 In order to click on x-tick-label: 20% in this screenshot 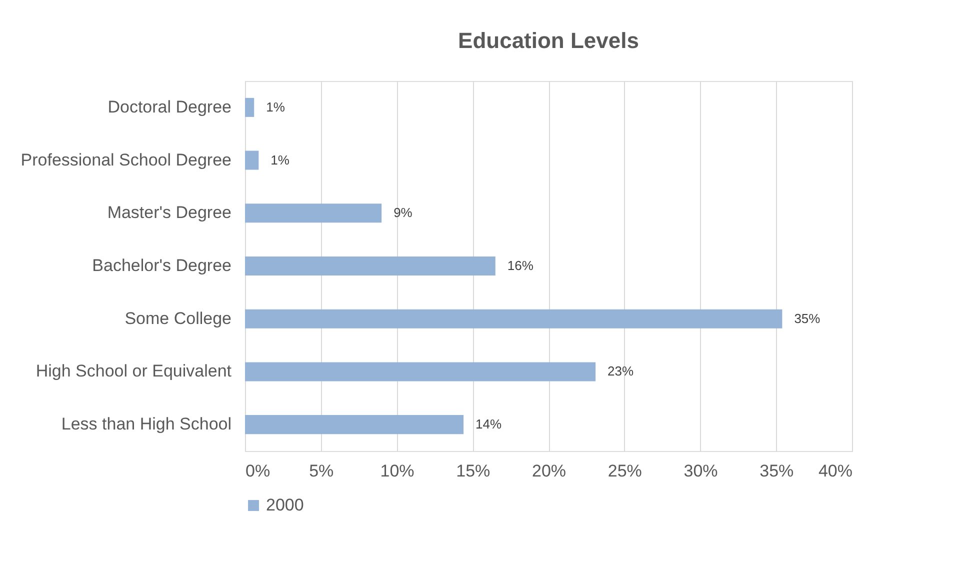, I will do `click(549, 471)`.